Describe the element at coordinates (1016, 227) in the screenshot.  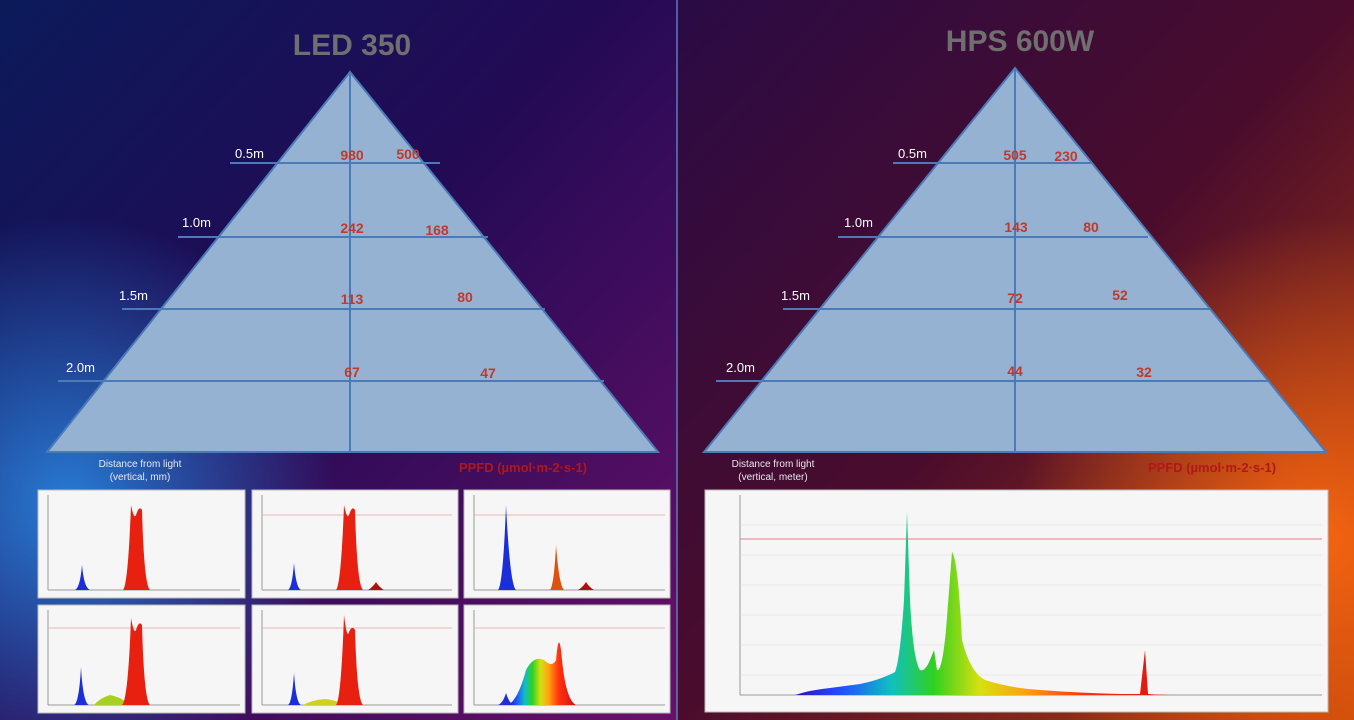
I see `right-center-value-1: 143` at that location.